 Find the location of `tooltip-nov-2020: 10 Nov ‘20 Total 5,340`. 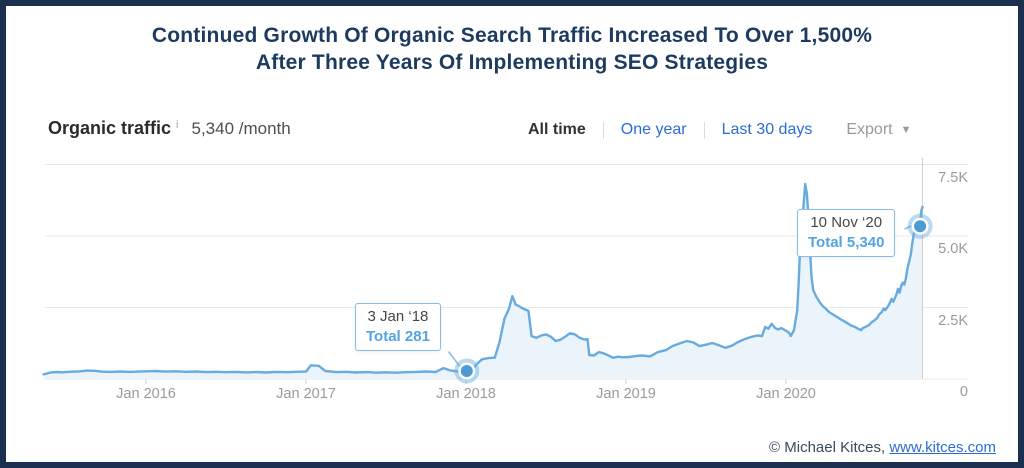

tooltip-nov-2020: 10 Nov ‘20 Total 5,340 is located at coordinates (846, 233).